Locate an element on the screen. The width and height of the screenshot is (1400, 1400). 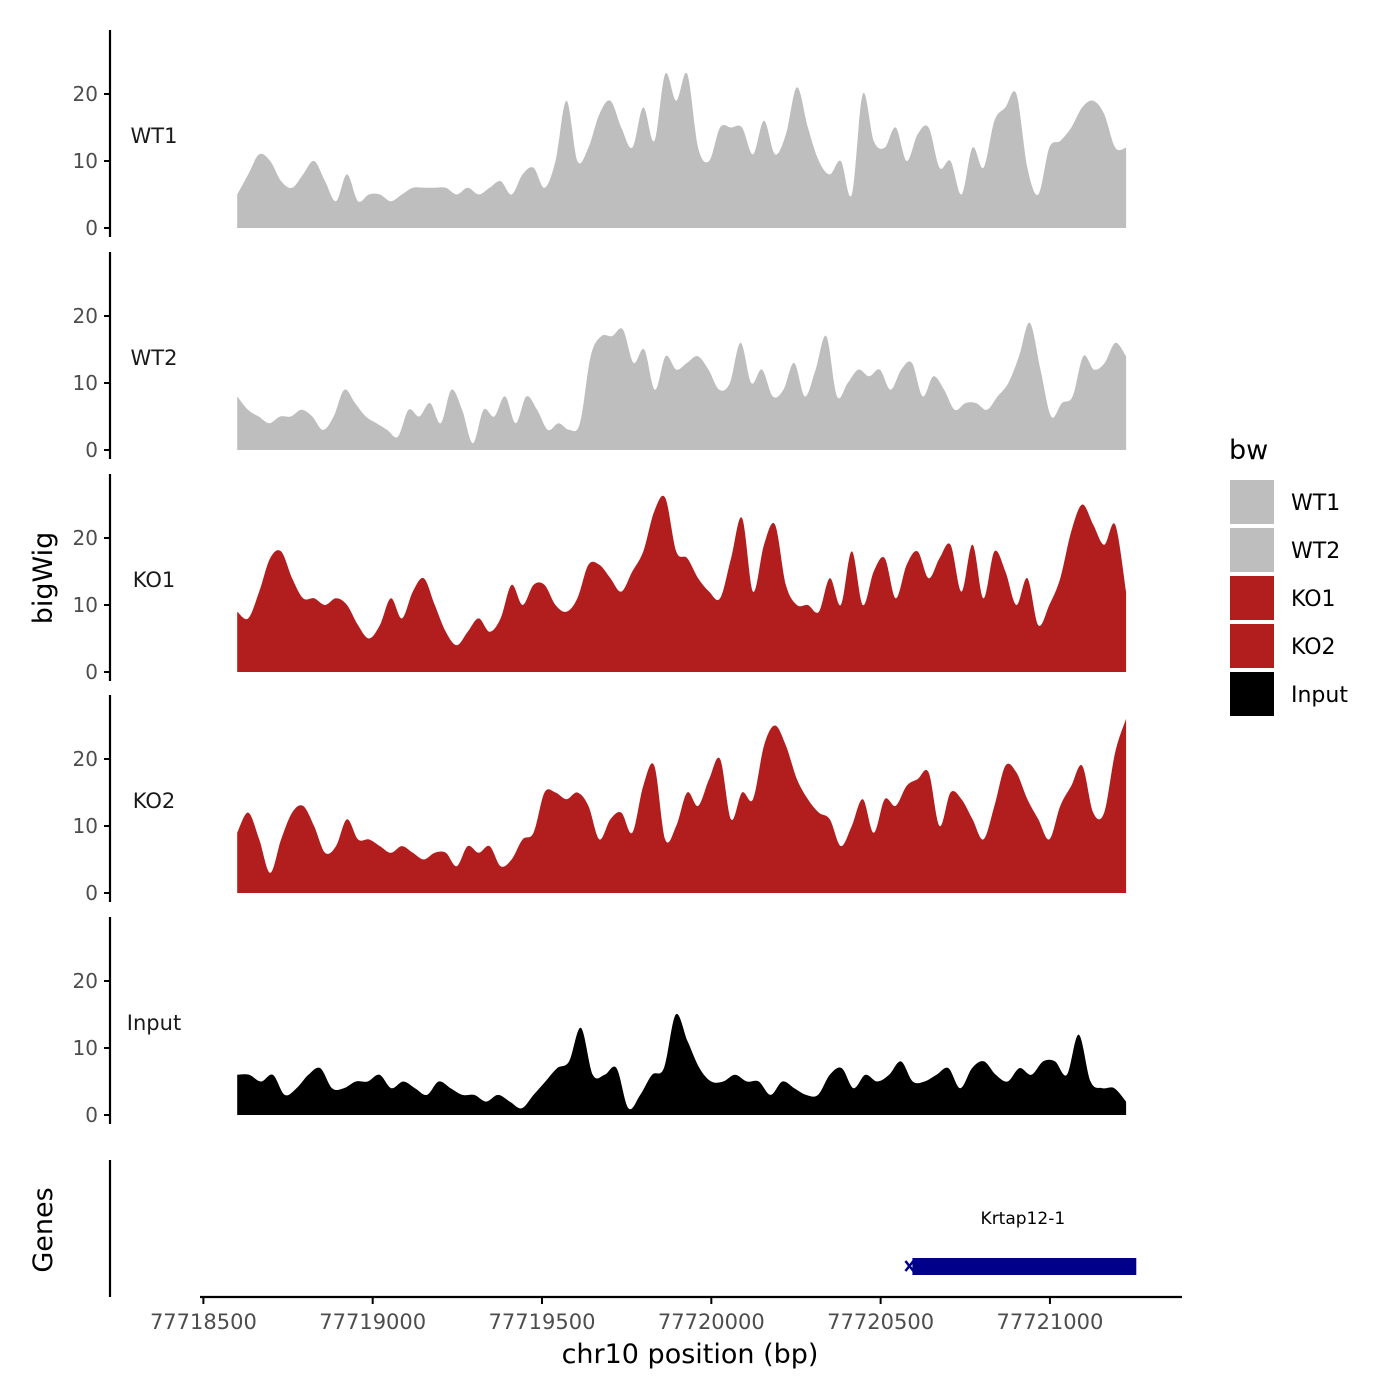
track-label: WT1 is located at coordinates (154, 136).